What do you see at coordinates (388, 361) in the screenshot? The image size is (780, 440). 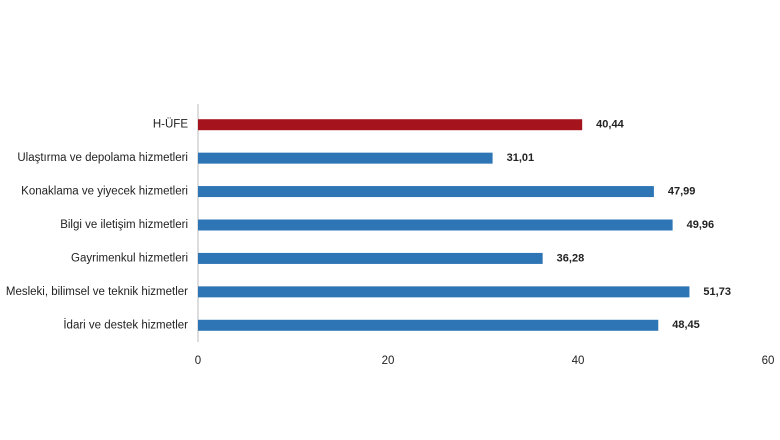 I see `x-tick-label: 20` at bounding box center [388, 361].